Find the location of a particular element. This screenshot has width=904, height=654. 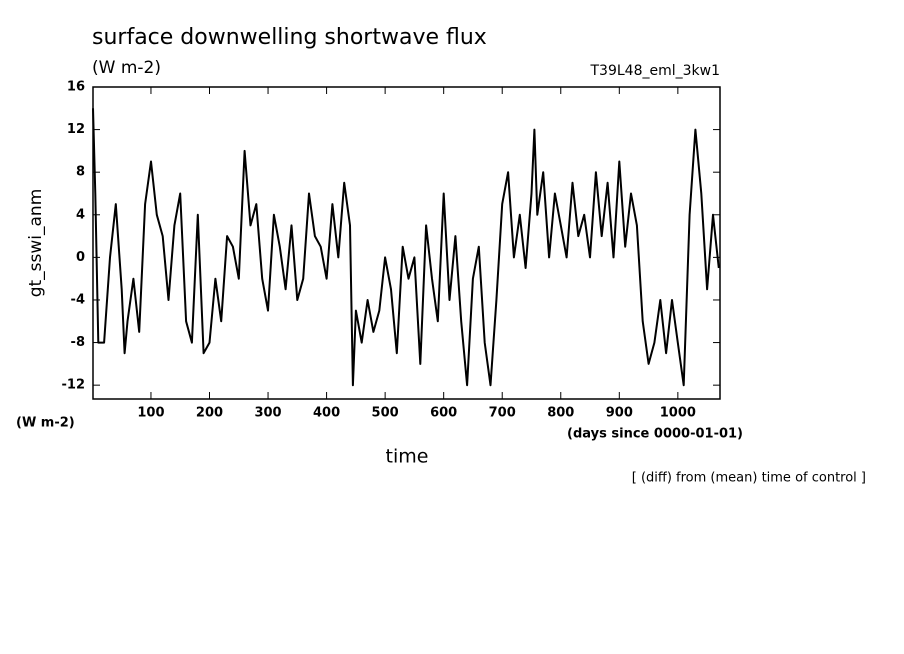

y-tick-label: -12 is located at coordinates (74, 385).